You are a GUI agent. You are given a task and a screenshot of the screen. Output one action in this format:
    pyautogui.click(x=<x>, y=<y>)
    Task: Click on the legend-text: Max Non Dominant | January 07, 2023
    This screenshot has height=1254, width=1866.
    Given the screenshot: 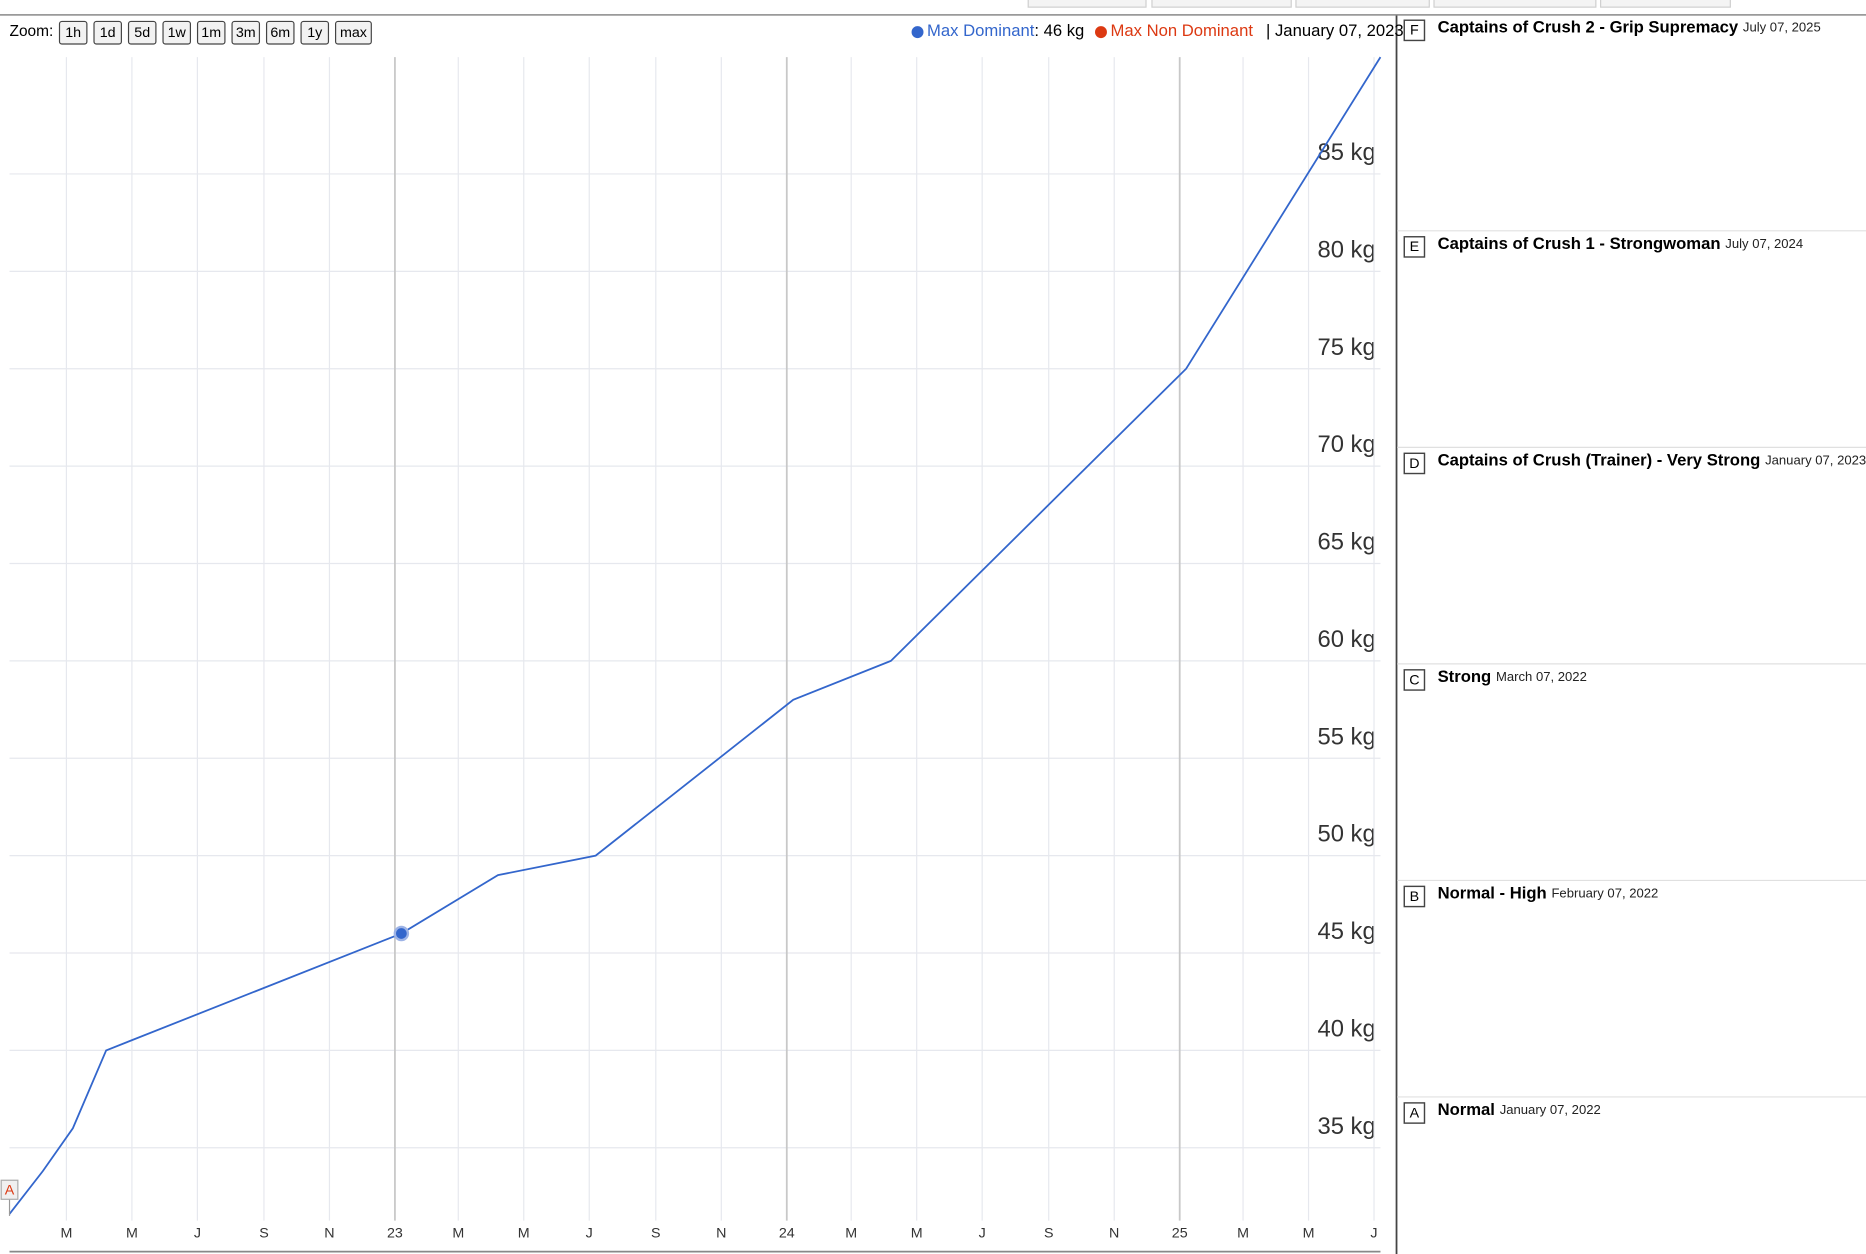 What is the action you would take?
    pyautogui.click(x=1257, y=31)
    